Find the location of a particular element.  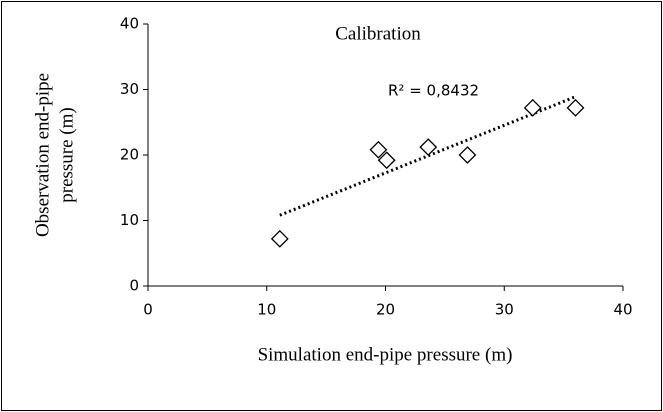

y-axis-label: Observation end-pipe pressure (m) is located at coordinates (54, 155).